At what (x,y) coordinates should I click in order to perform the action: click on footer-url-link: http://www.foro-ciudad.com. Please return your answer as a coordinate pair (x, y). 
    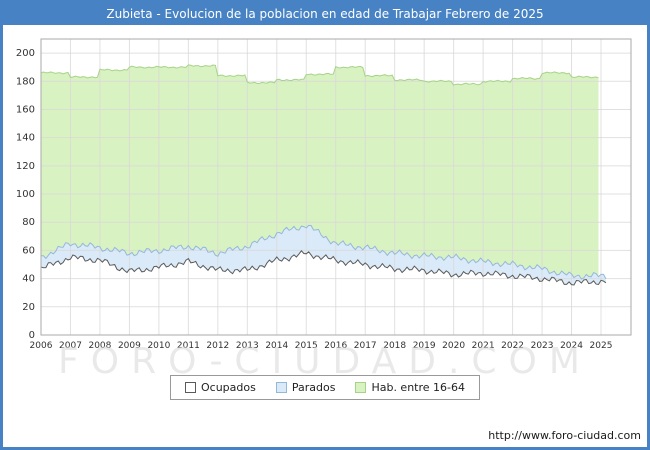
    Looking at the image, I should click on (564, 435).